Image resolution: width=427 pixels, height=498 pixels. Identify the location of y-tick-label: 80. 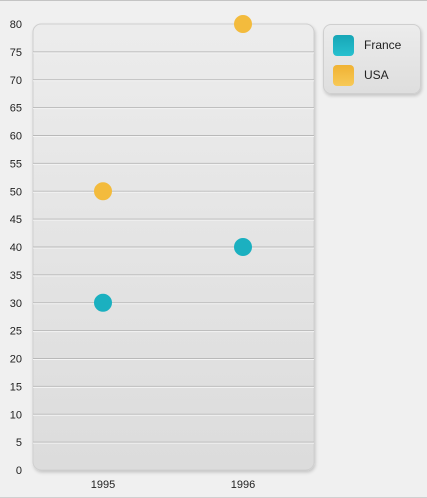
(16, 25).